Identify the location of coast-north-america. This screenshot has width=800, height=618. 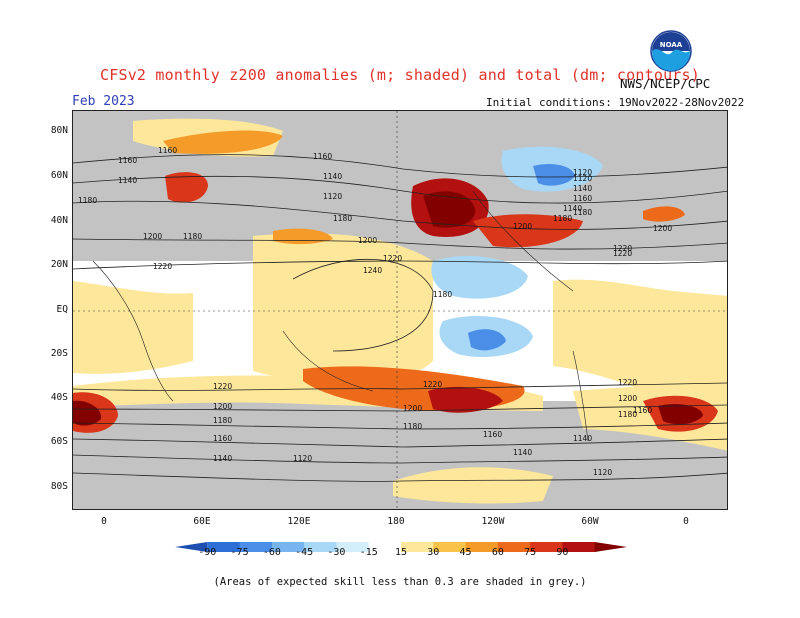
(523, 241).